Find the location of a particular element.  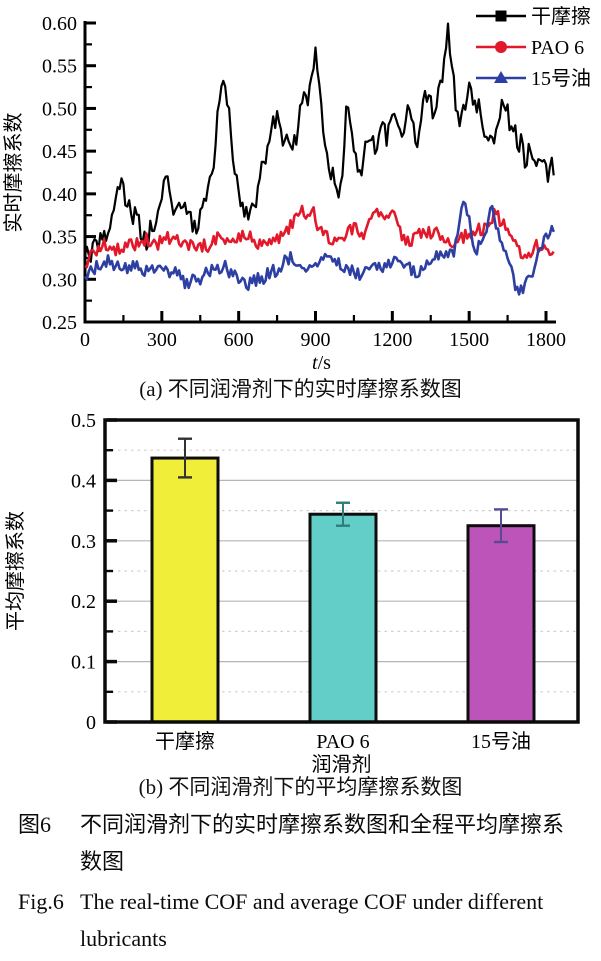

y-tick-label: 0.35 is located at coordinates (59, 238).